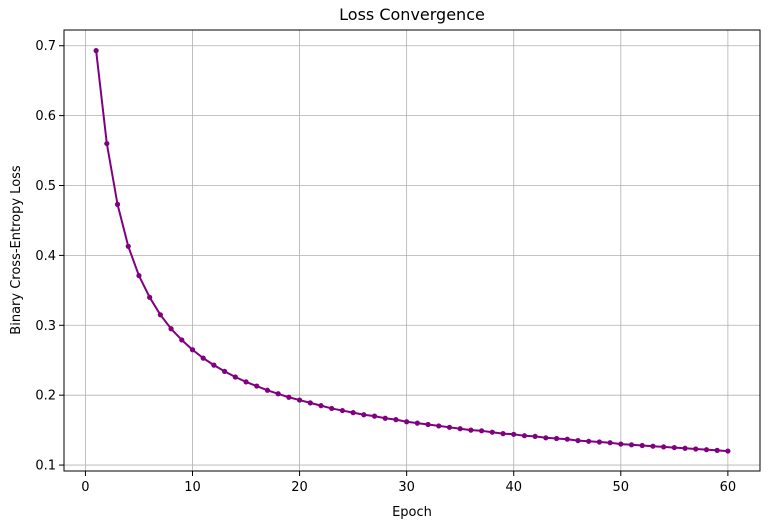  Describe the element at coordinates (406, 487) in the screenshot. I see `x-tick-label: 30` at that location.